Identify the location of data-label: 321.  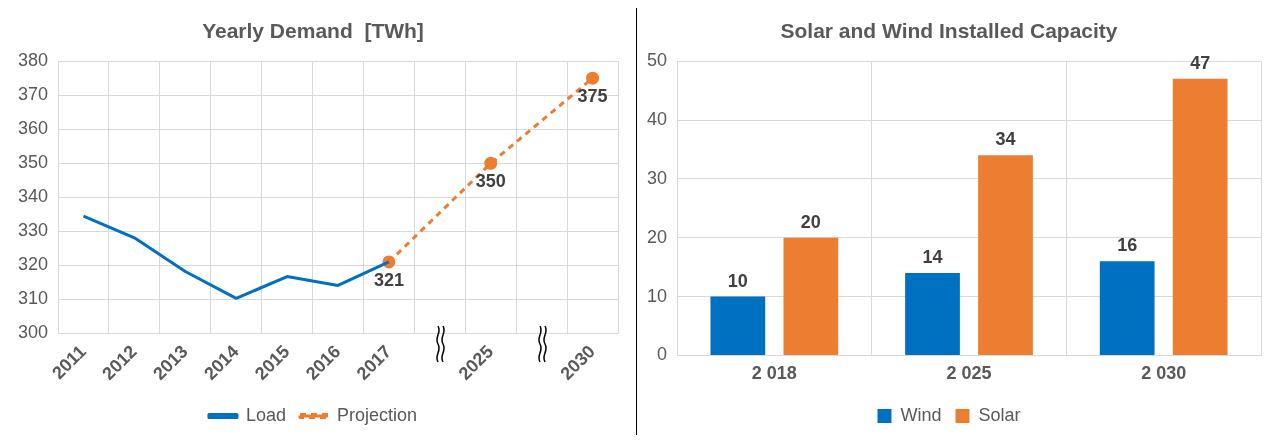
(388, 279).